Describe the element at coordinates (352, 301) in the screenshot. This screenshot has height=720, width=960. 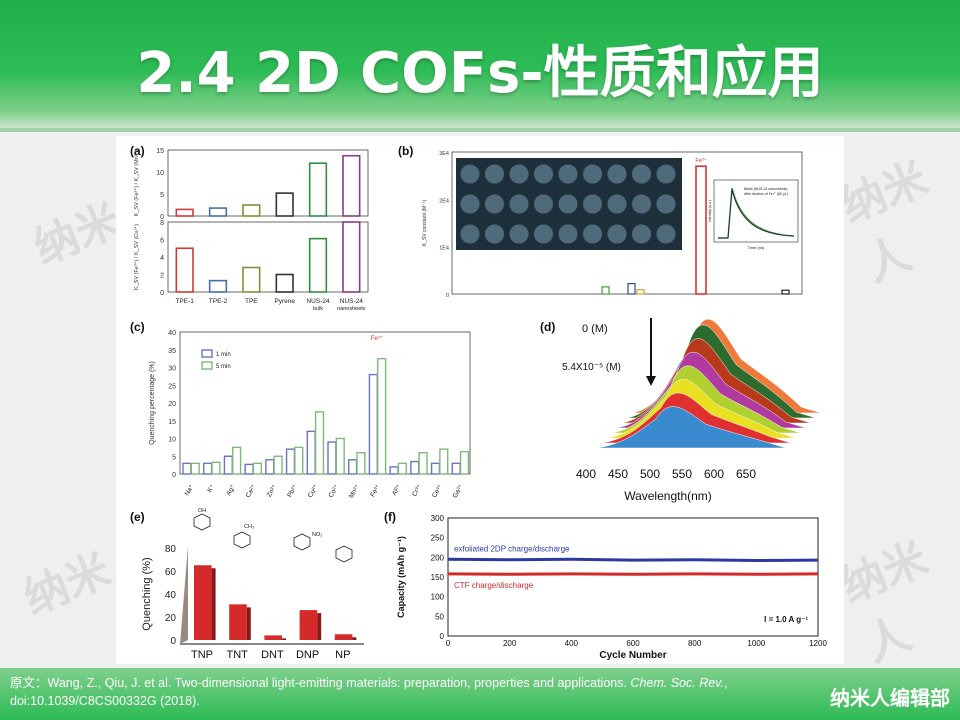
I see `x-tick-label: NUS-24` at that location.